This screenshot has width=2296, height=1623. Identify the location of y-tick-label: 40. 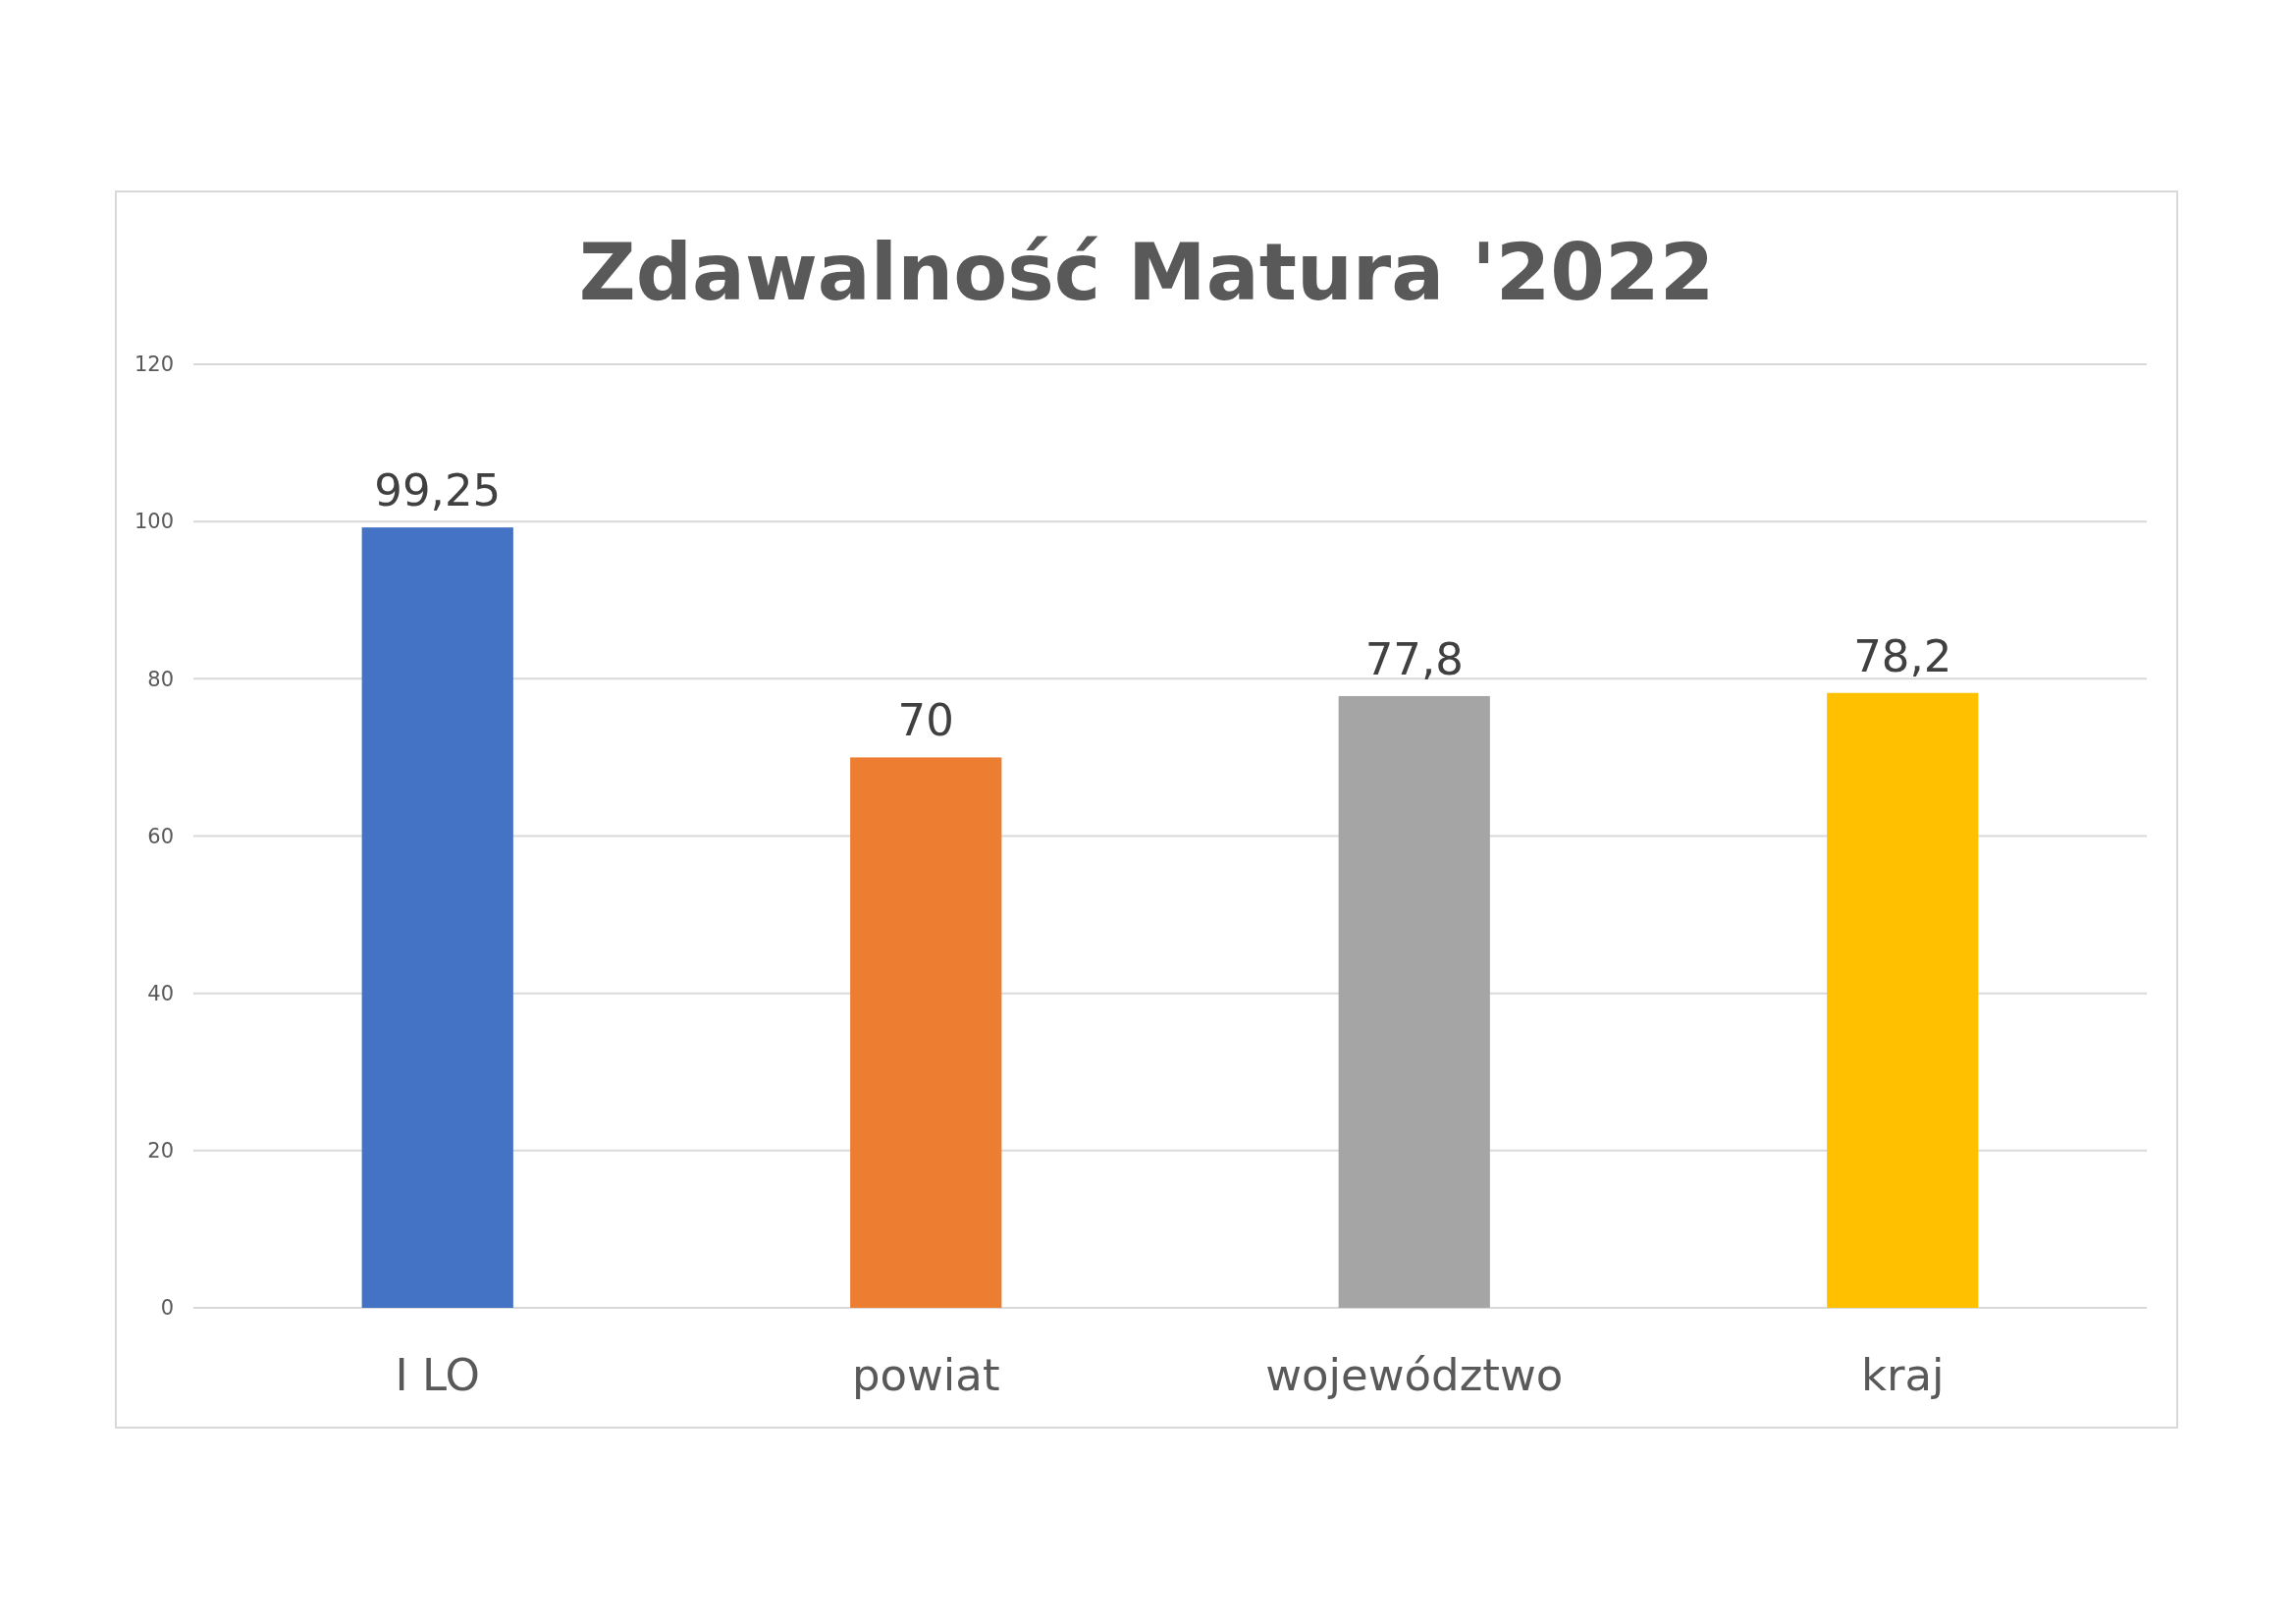
(160, 993).